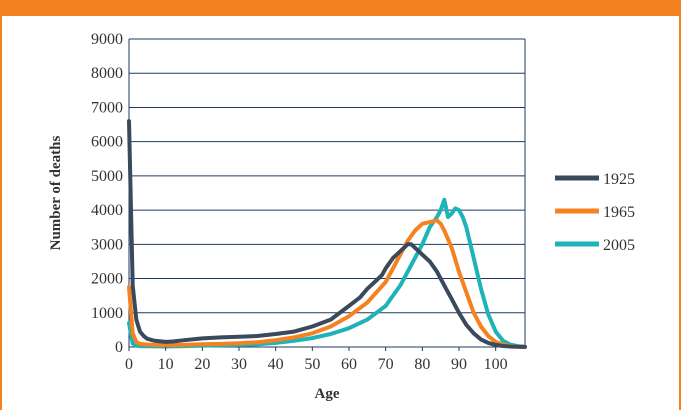 The width and height of the screenshot is (681, 410). Describe the element at coordinates (619, 245) in the screenshot. I see `legend-label-2005: 2005` at that location.